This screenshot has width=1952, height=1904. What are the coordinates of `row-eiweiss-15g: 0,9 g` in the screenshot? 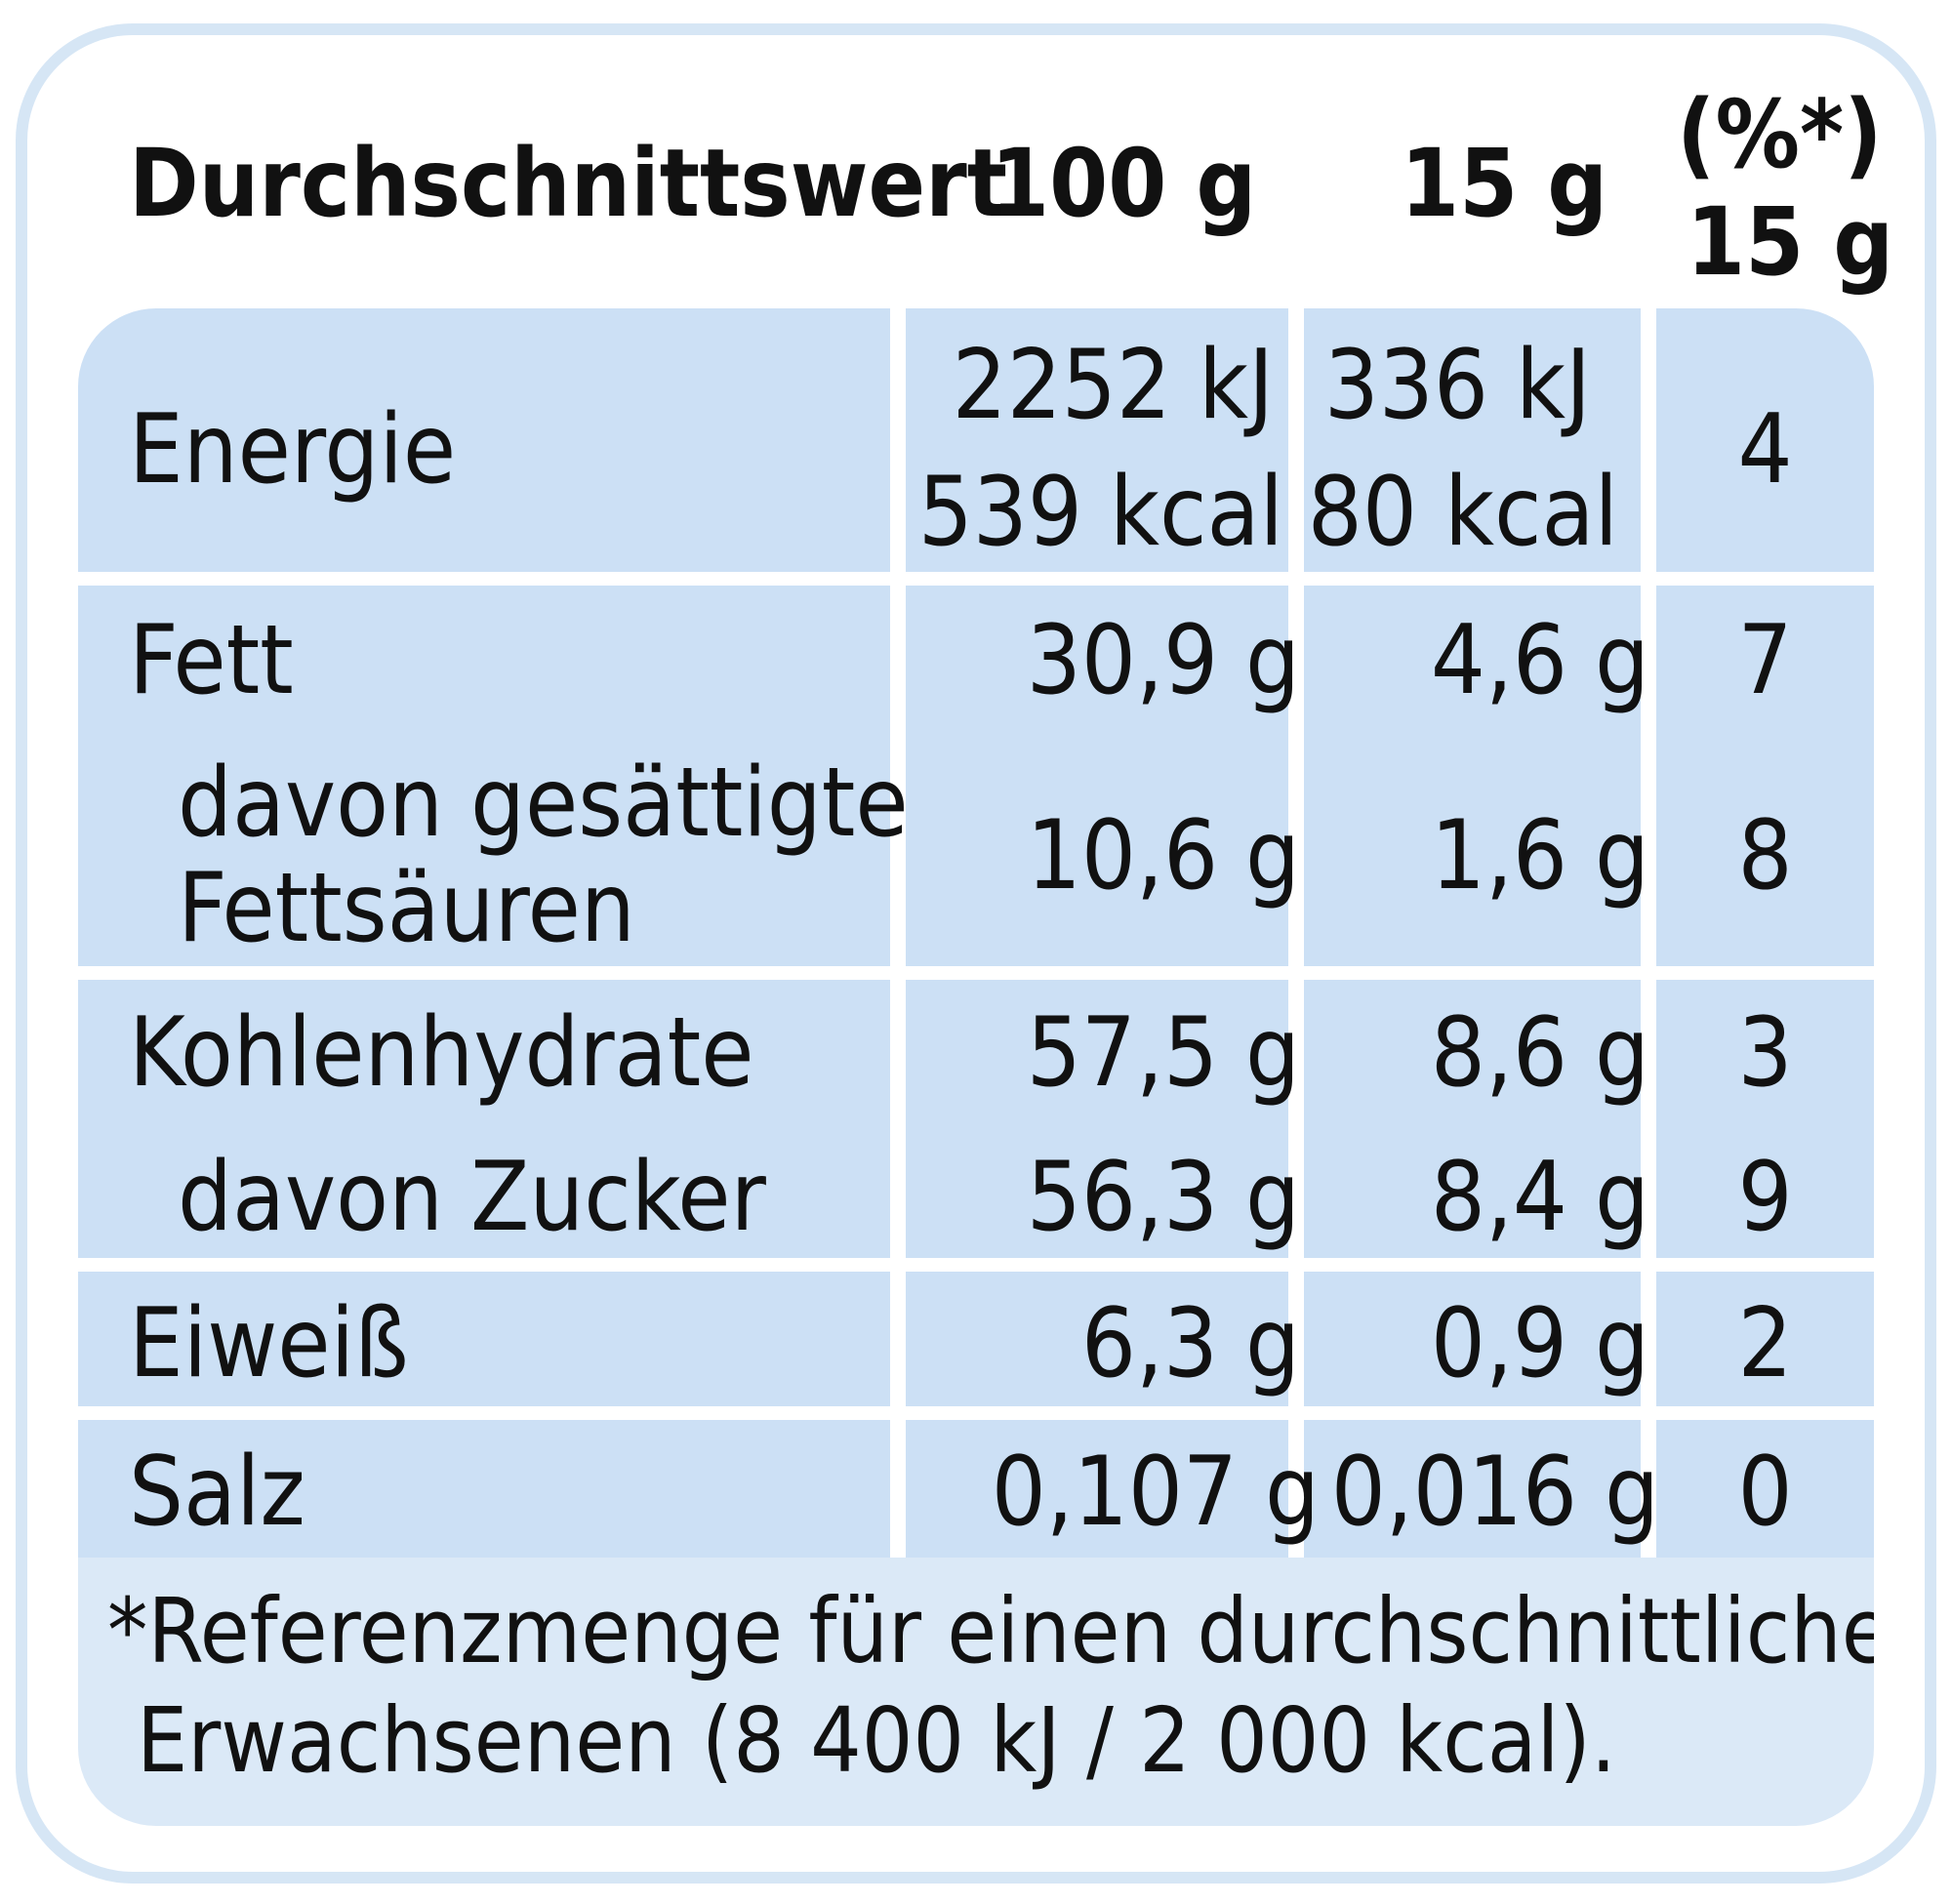 It's located at (1539, 1343).